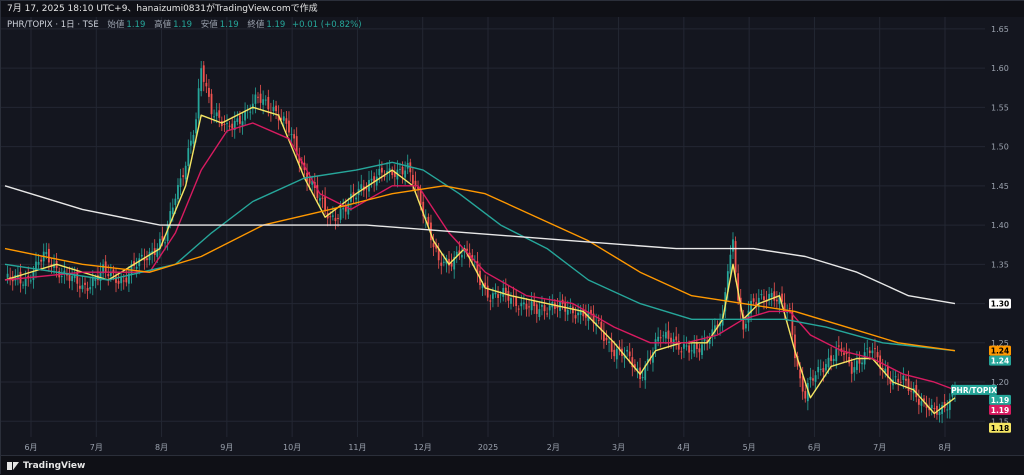 The height and width of the screenshot is (475, 1024). What do you see at coordinates (183, 25) in the screenshot?
I see `high-value: 1.19` at bounding box center [183, 25].